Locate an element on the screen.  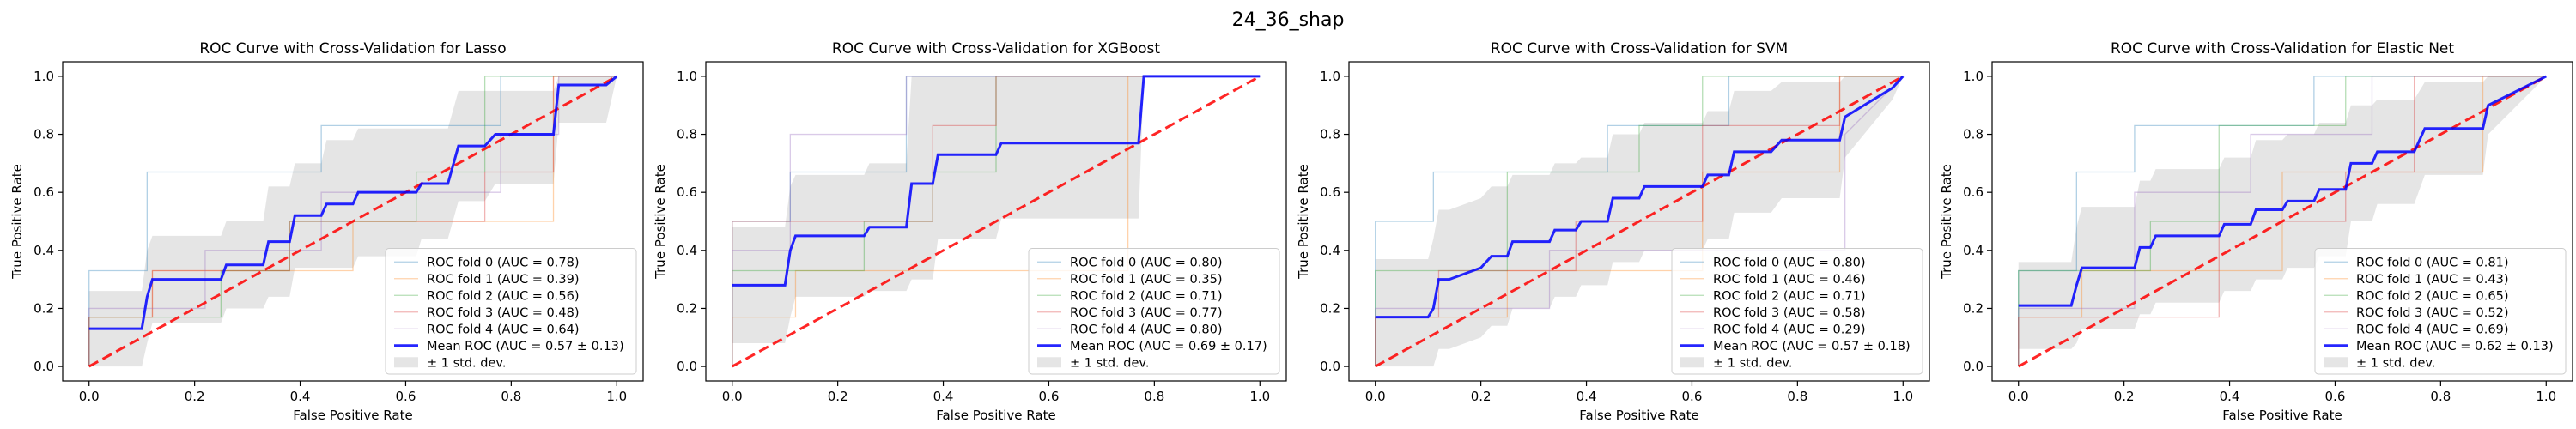
legend-label: ROC fold 4 (AUC = 0.64) is located at coordinates (503, 329).